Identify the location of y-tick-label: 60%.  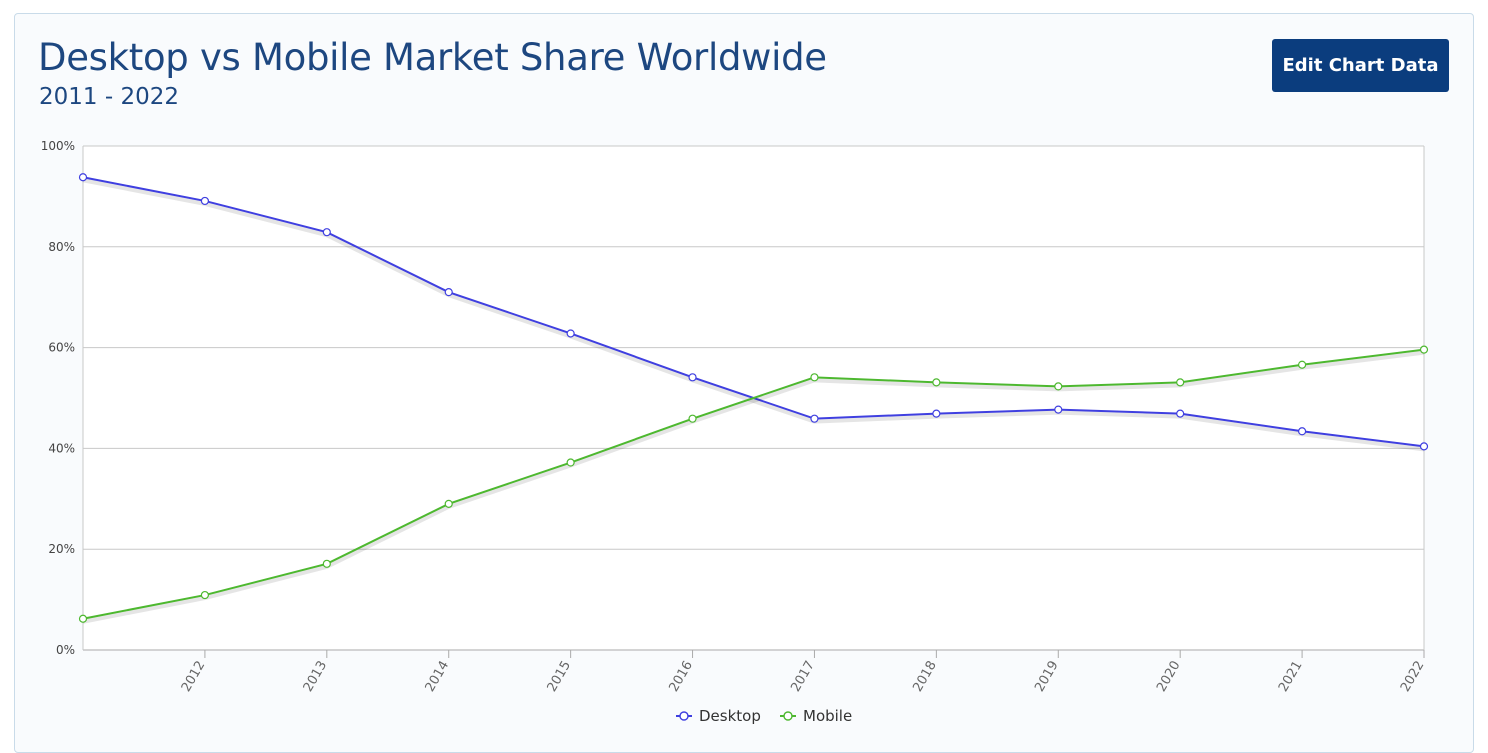
(61, 348).